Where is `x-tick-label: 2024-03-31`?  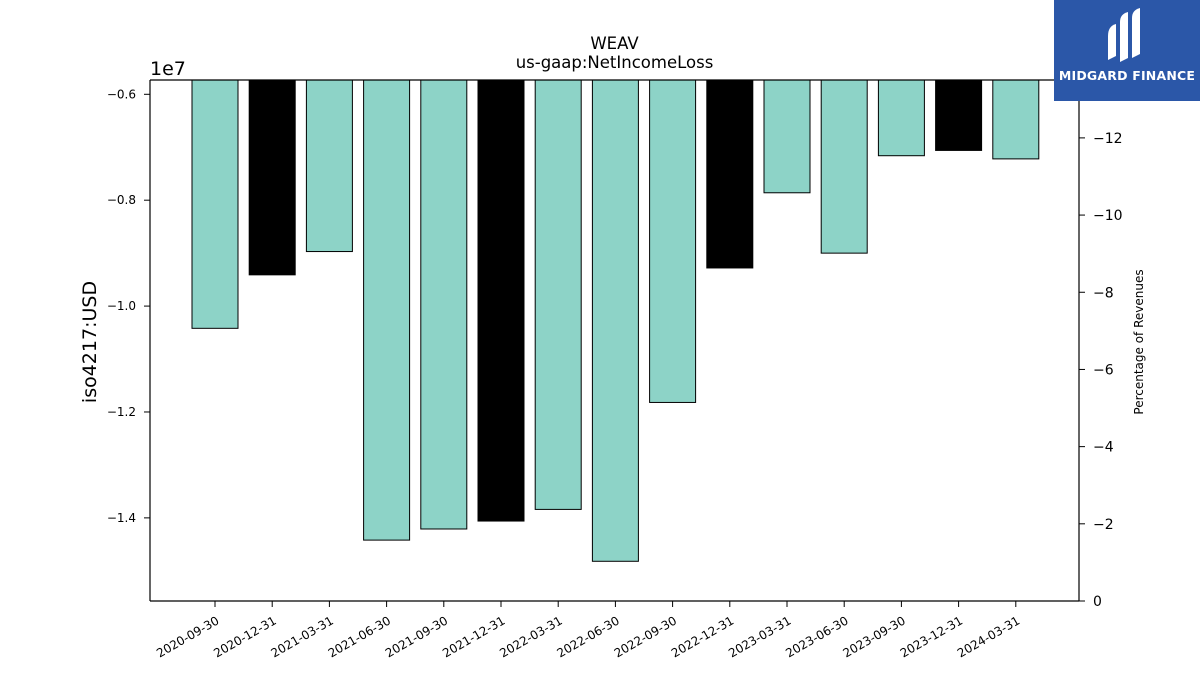 x-tick-label: 2024-03-31 is located at coordinates (988, 636).